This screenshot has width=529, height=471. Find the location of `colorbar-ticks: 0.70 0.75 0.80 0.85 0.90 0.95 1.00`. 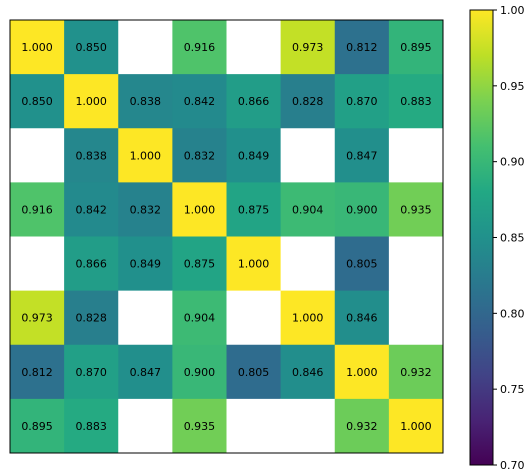

colorbar-ticks: 0.70 0.75 0.80 0.85 0.90 0.95 1.00 is located at coordinates (509, 237).